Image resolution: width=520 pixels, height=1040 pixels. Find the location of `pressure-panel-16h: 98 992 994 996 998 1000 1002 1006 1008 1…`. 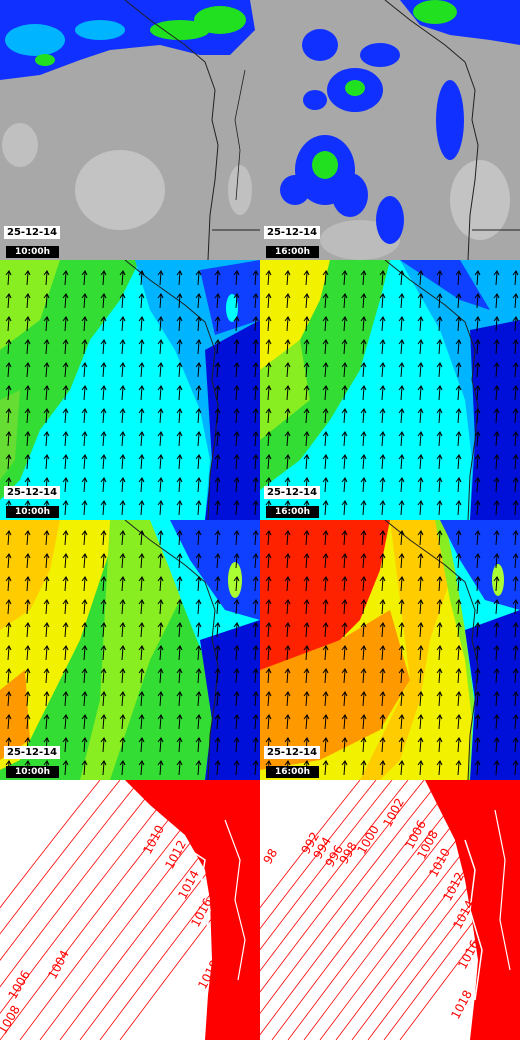

pressure-panel-16h: 98 992 994 996 998 1000 1002 1006 1008 1… is located at coordinates (390, 910).